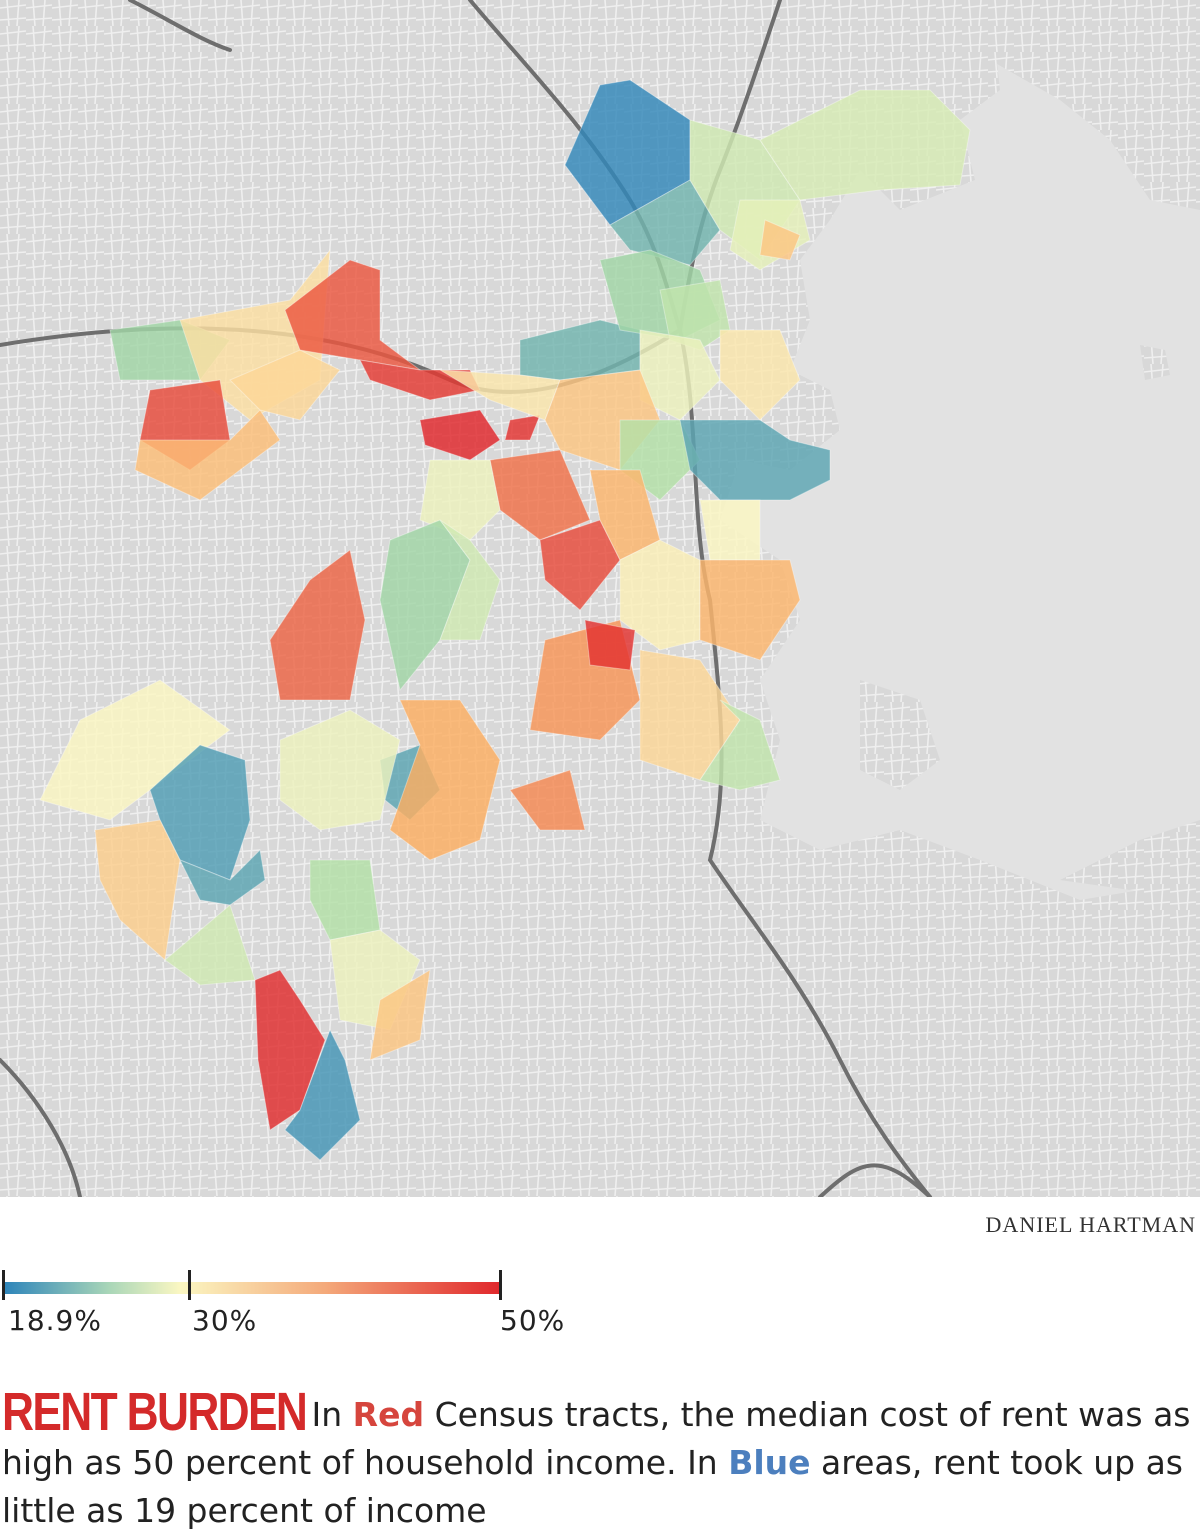 The image size is (1200, 1535). Describe the element at coordinates (222, 877) in the screenshot. I see `tract-westrox-c` at that location.